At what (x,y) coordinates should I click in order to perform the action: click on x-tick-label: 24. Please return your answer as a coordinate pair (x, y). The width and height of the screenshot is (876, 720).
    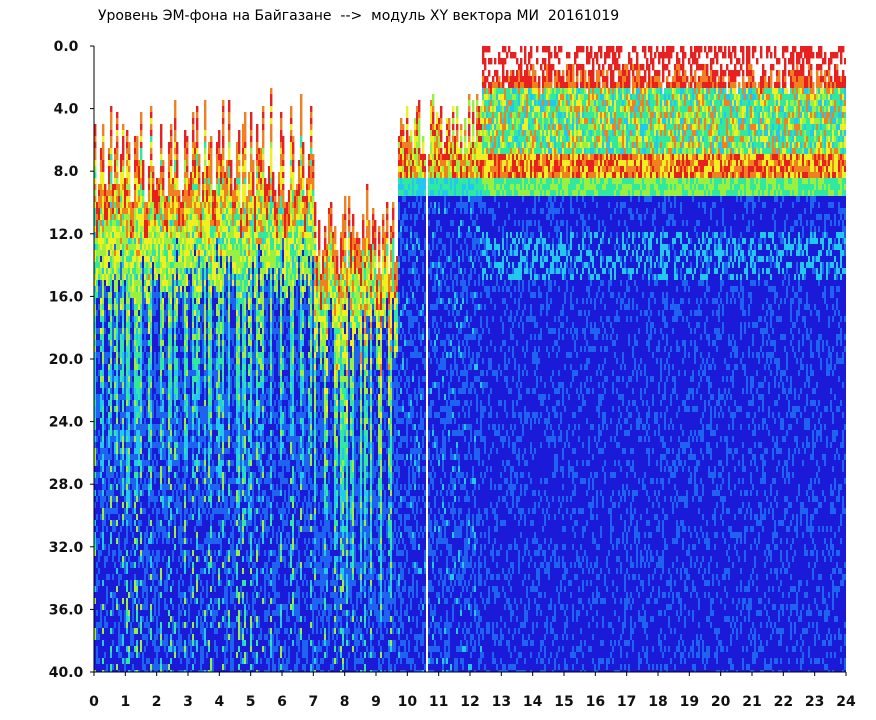
    Looking at the image, I should click on (846, 702).